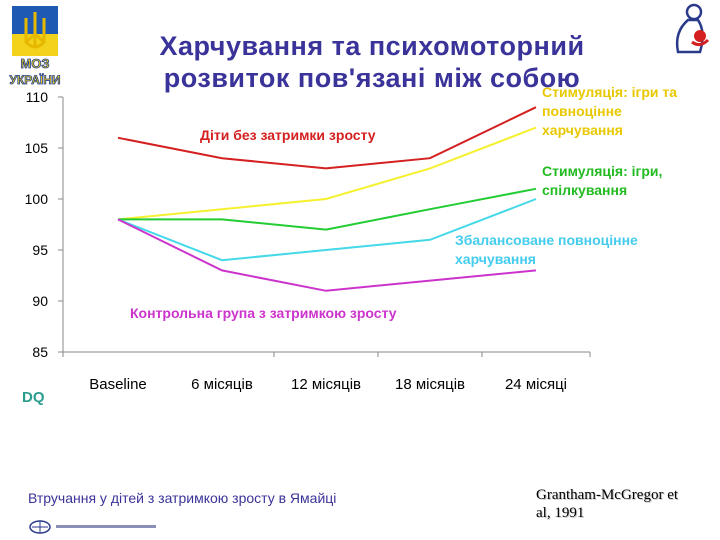  I want to click on y-tick-label: 90, so click(40, 301).